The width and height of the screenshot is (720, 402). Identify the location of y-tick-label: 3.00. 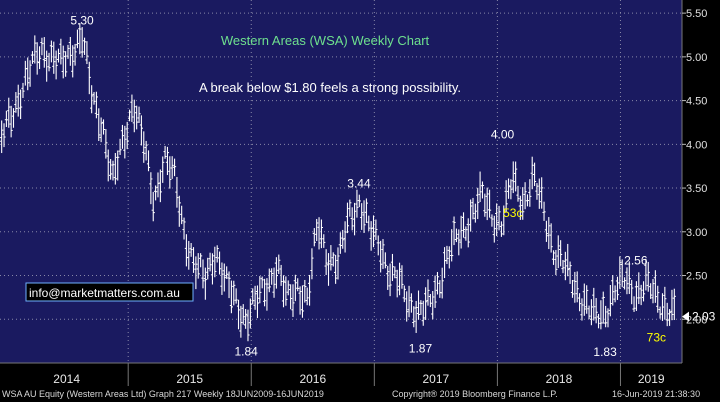
(696, 233).